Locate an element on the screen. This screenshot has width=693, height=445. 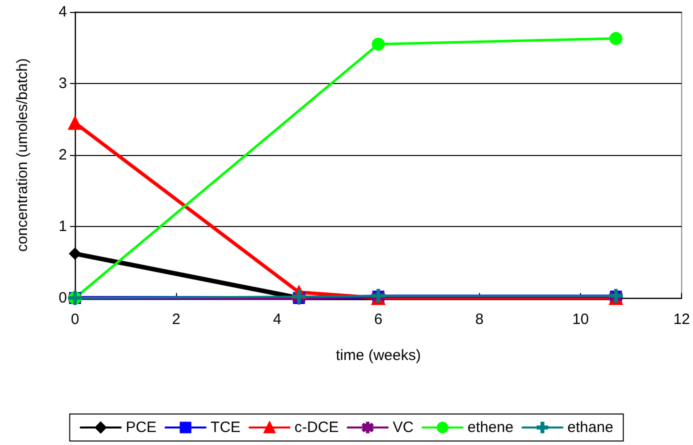
legend-label: ethane is located at coordinates (590, 427).